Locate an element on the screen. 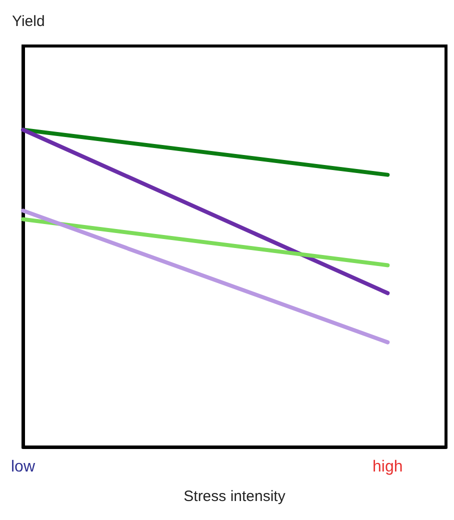 The height and width of the screenshot is (520, 454). x-axis-title: Stress intensity is located at coordinates (235, 496).